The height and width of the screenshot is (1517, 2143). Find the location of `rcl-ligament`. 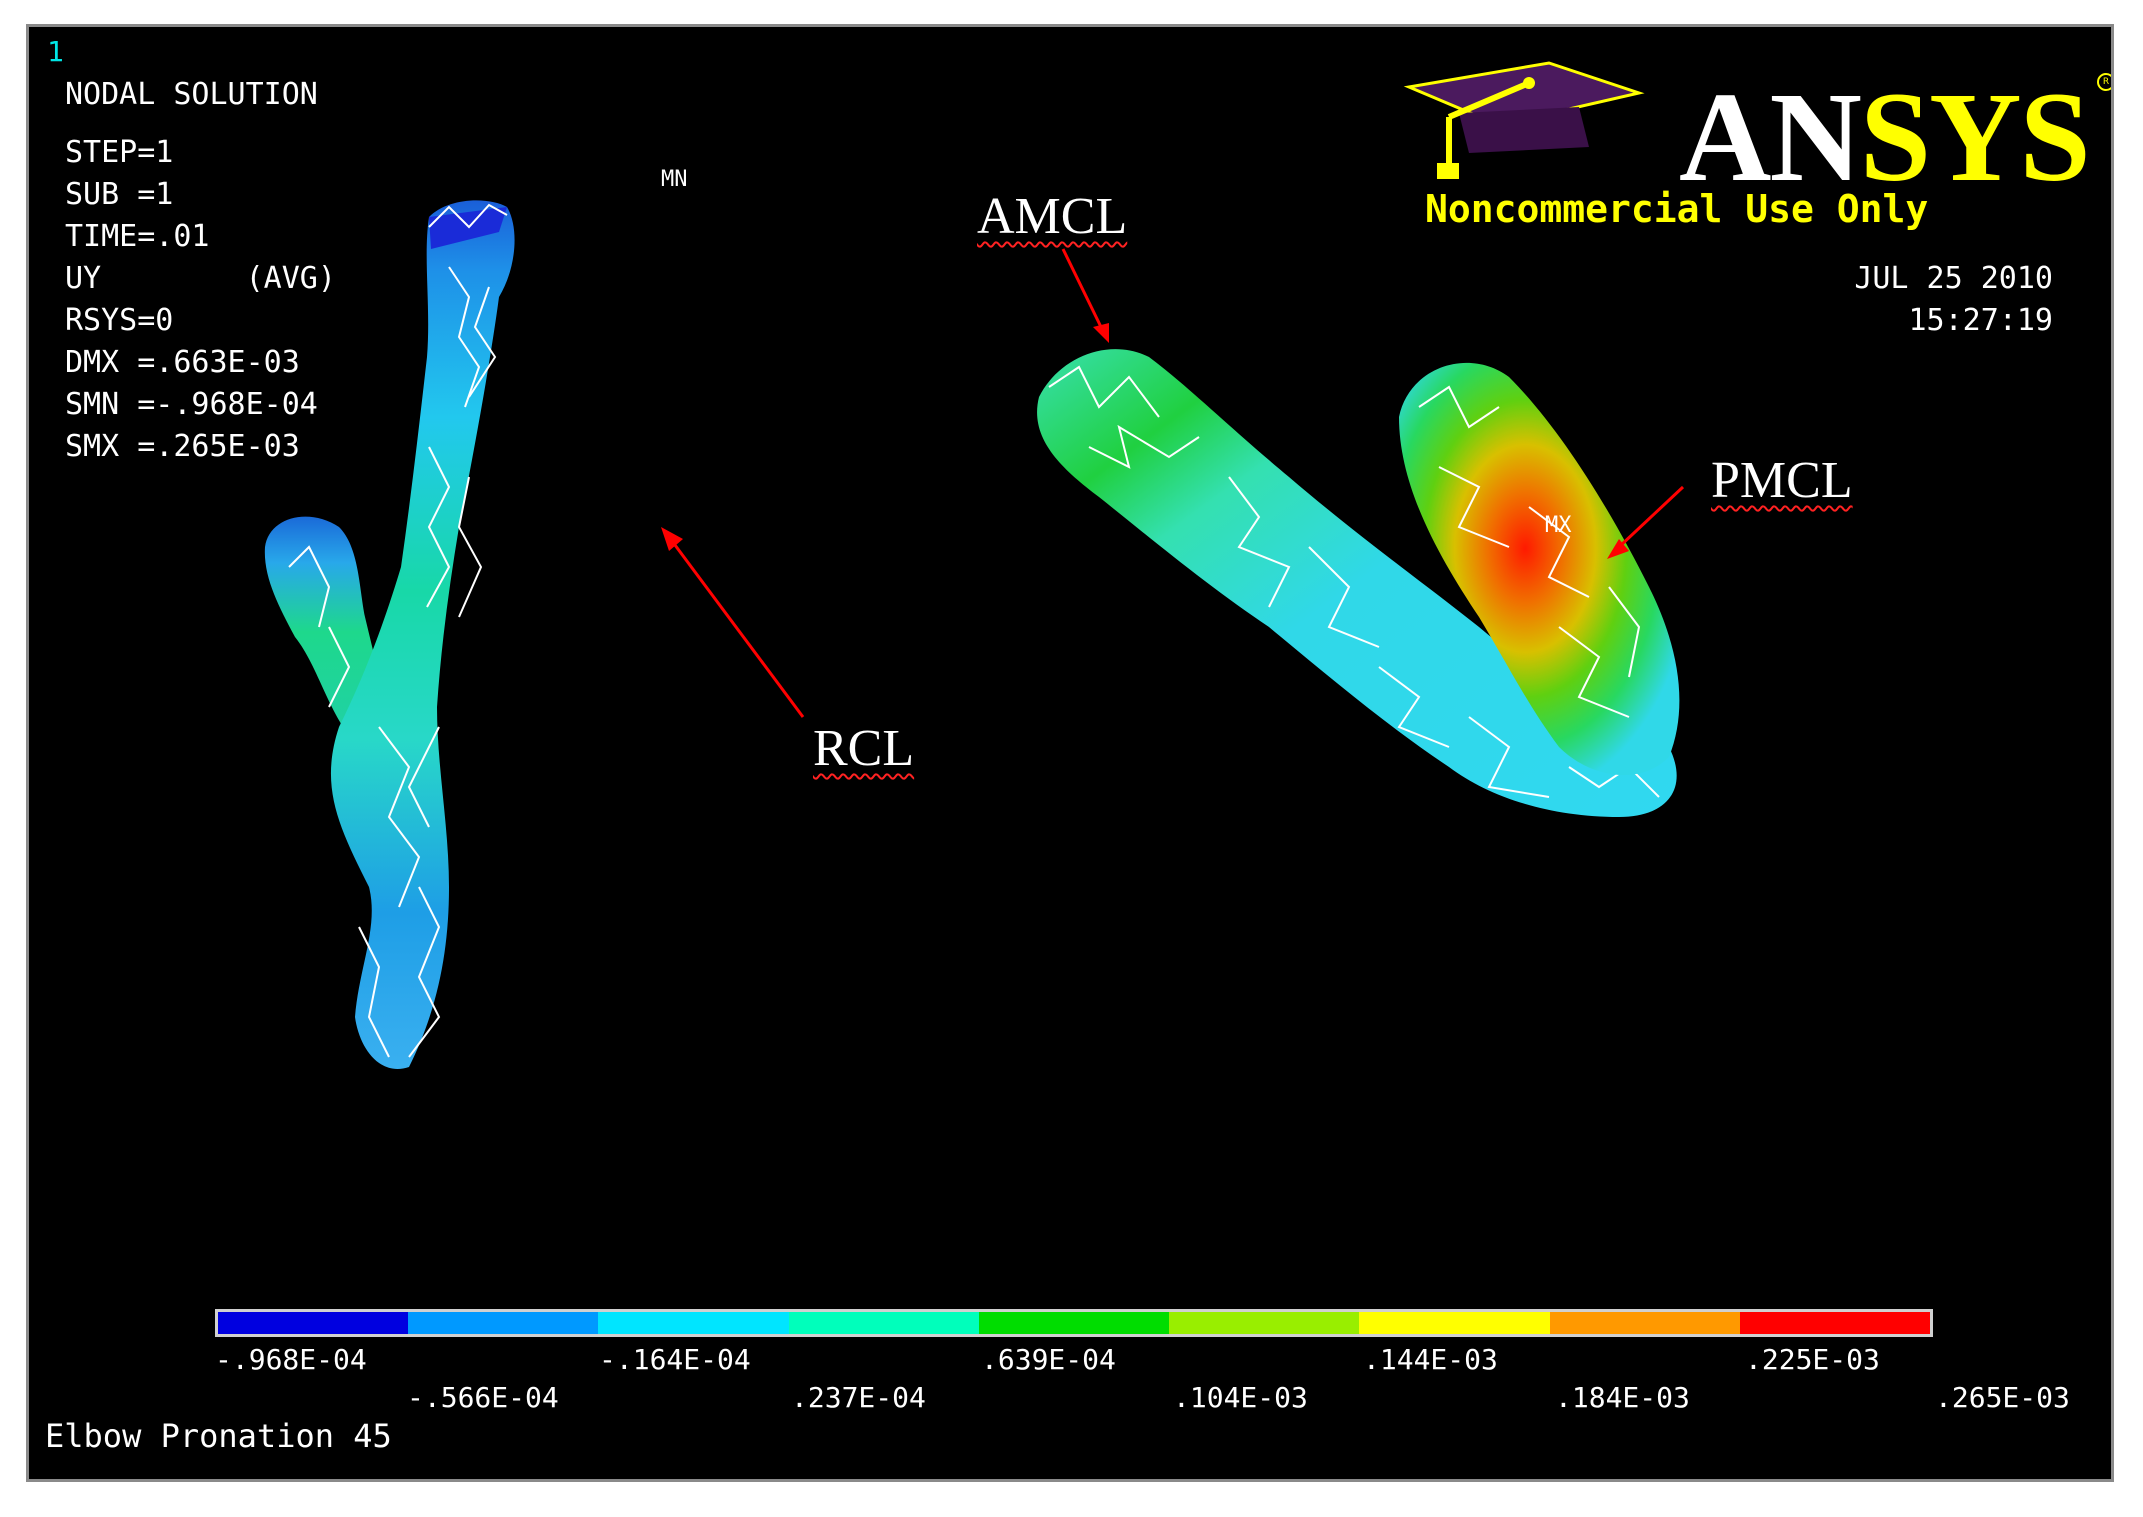

rcl-ligament is located at coordinates (389, 634).